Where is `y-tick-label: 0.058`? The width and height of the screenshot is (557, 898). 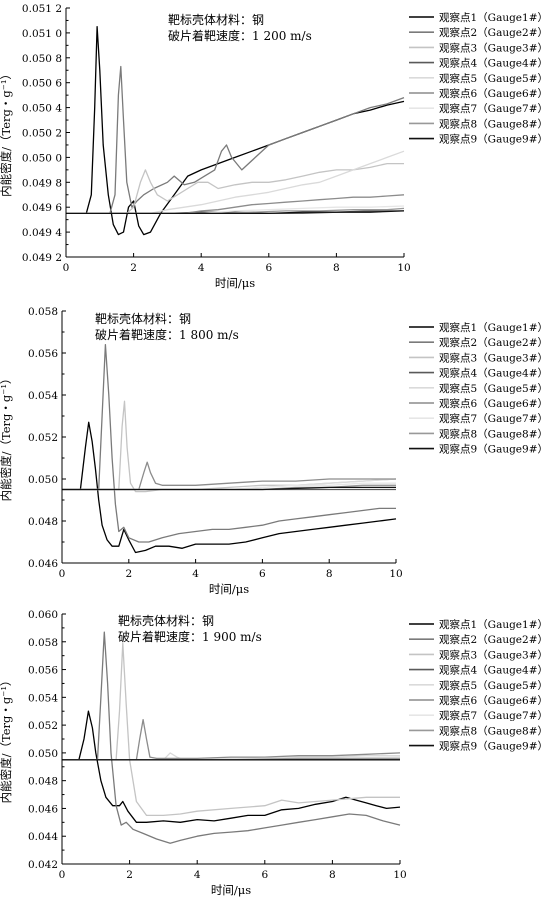 y-tick-label: 0.058 is located at coordinates (43, 643).